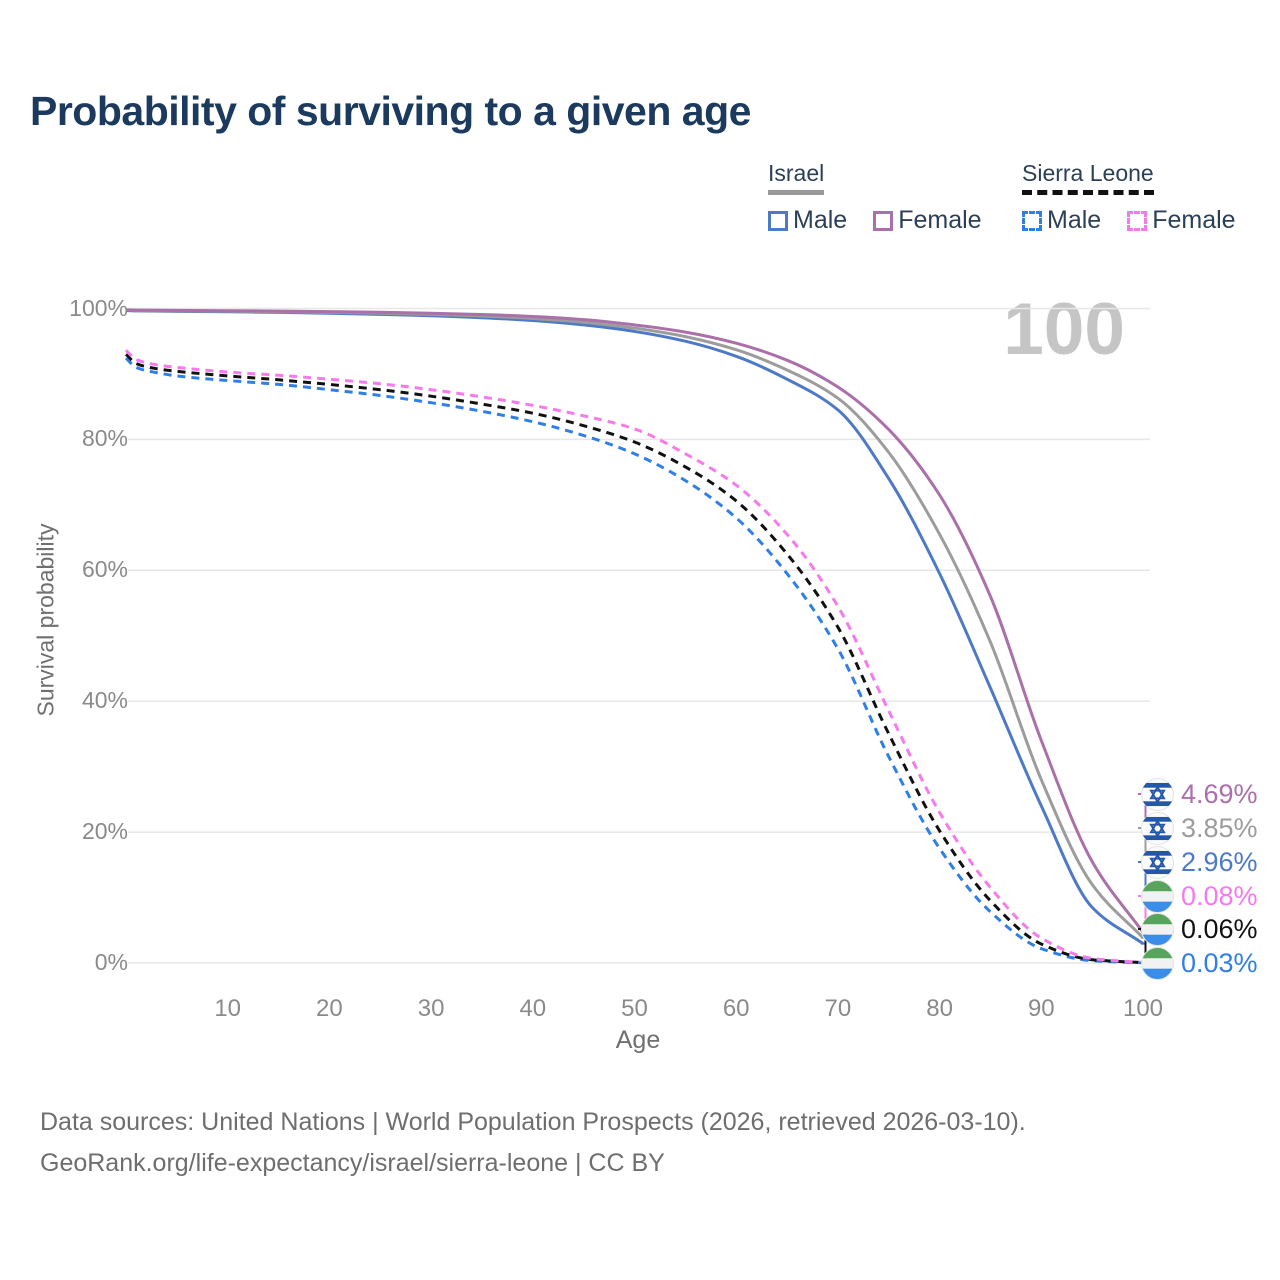  I want to click on x-tick-label: 10, so click(228, 1008).